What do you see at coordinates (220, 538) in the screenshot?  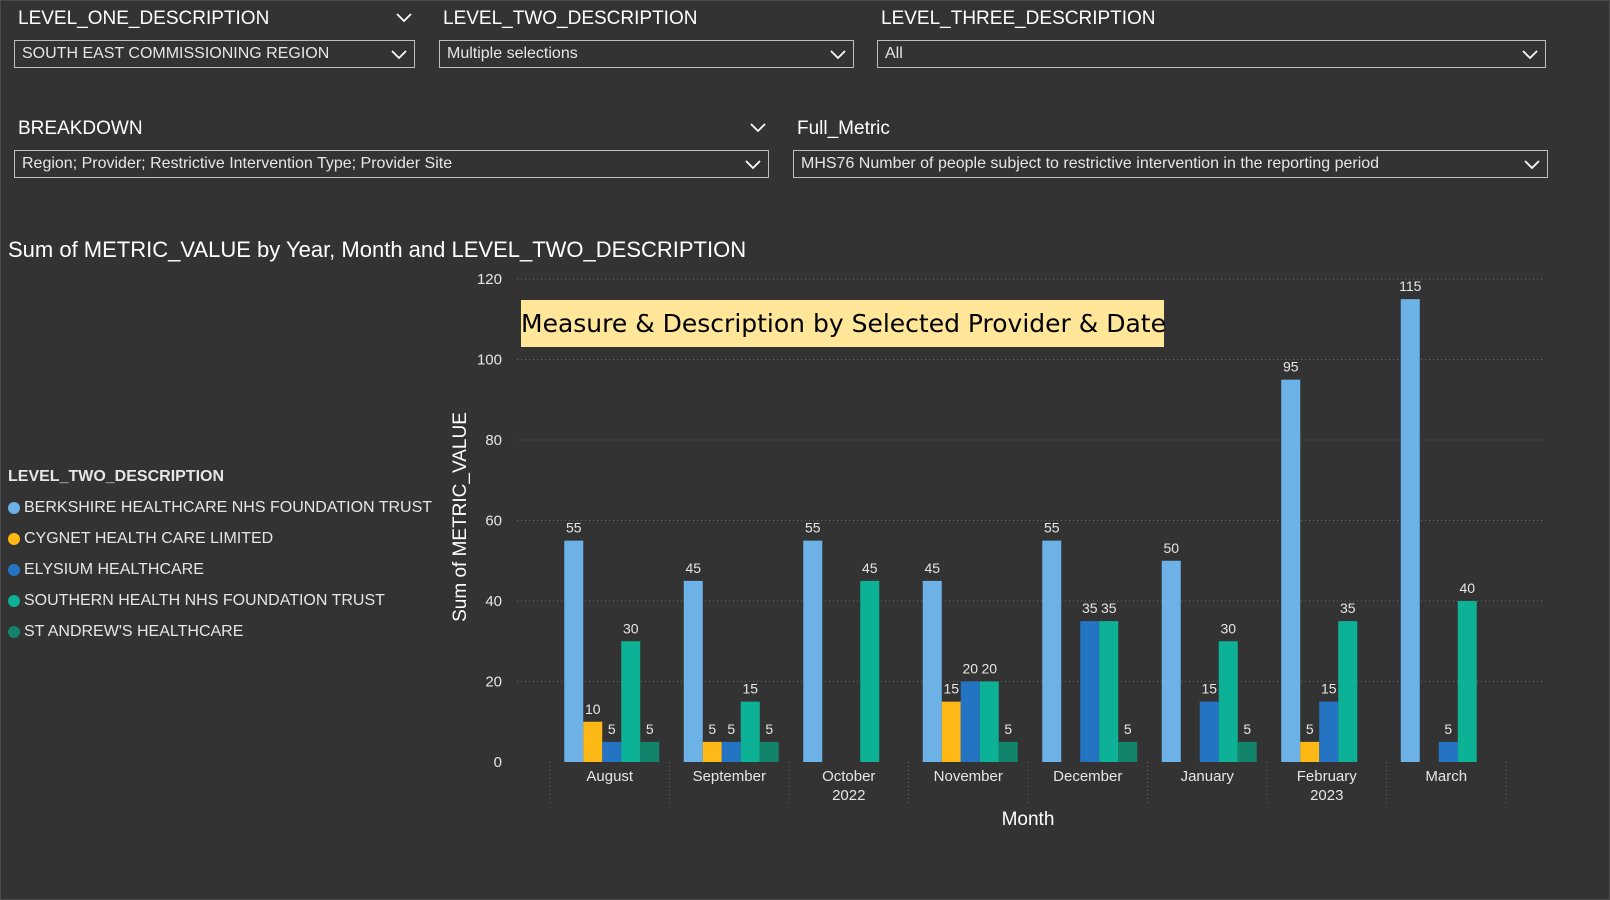 I see `legend-item: CYGNET HEALTH CARE LIMITED` at bounding box center [220, 538].